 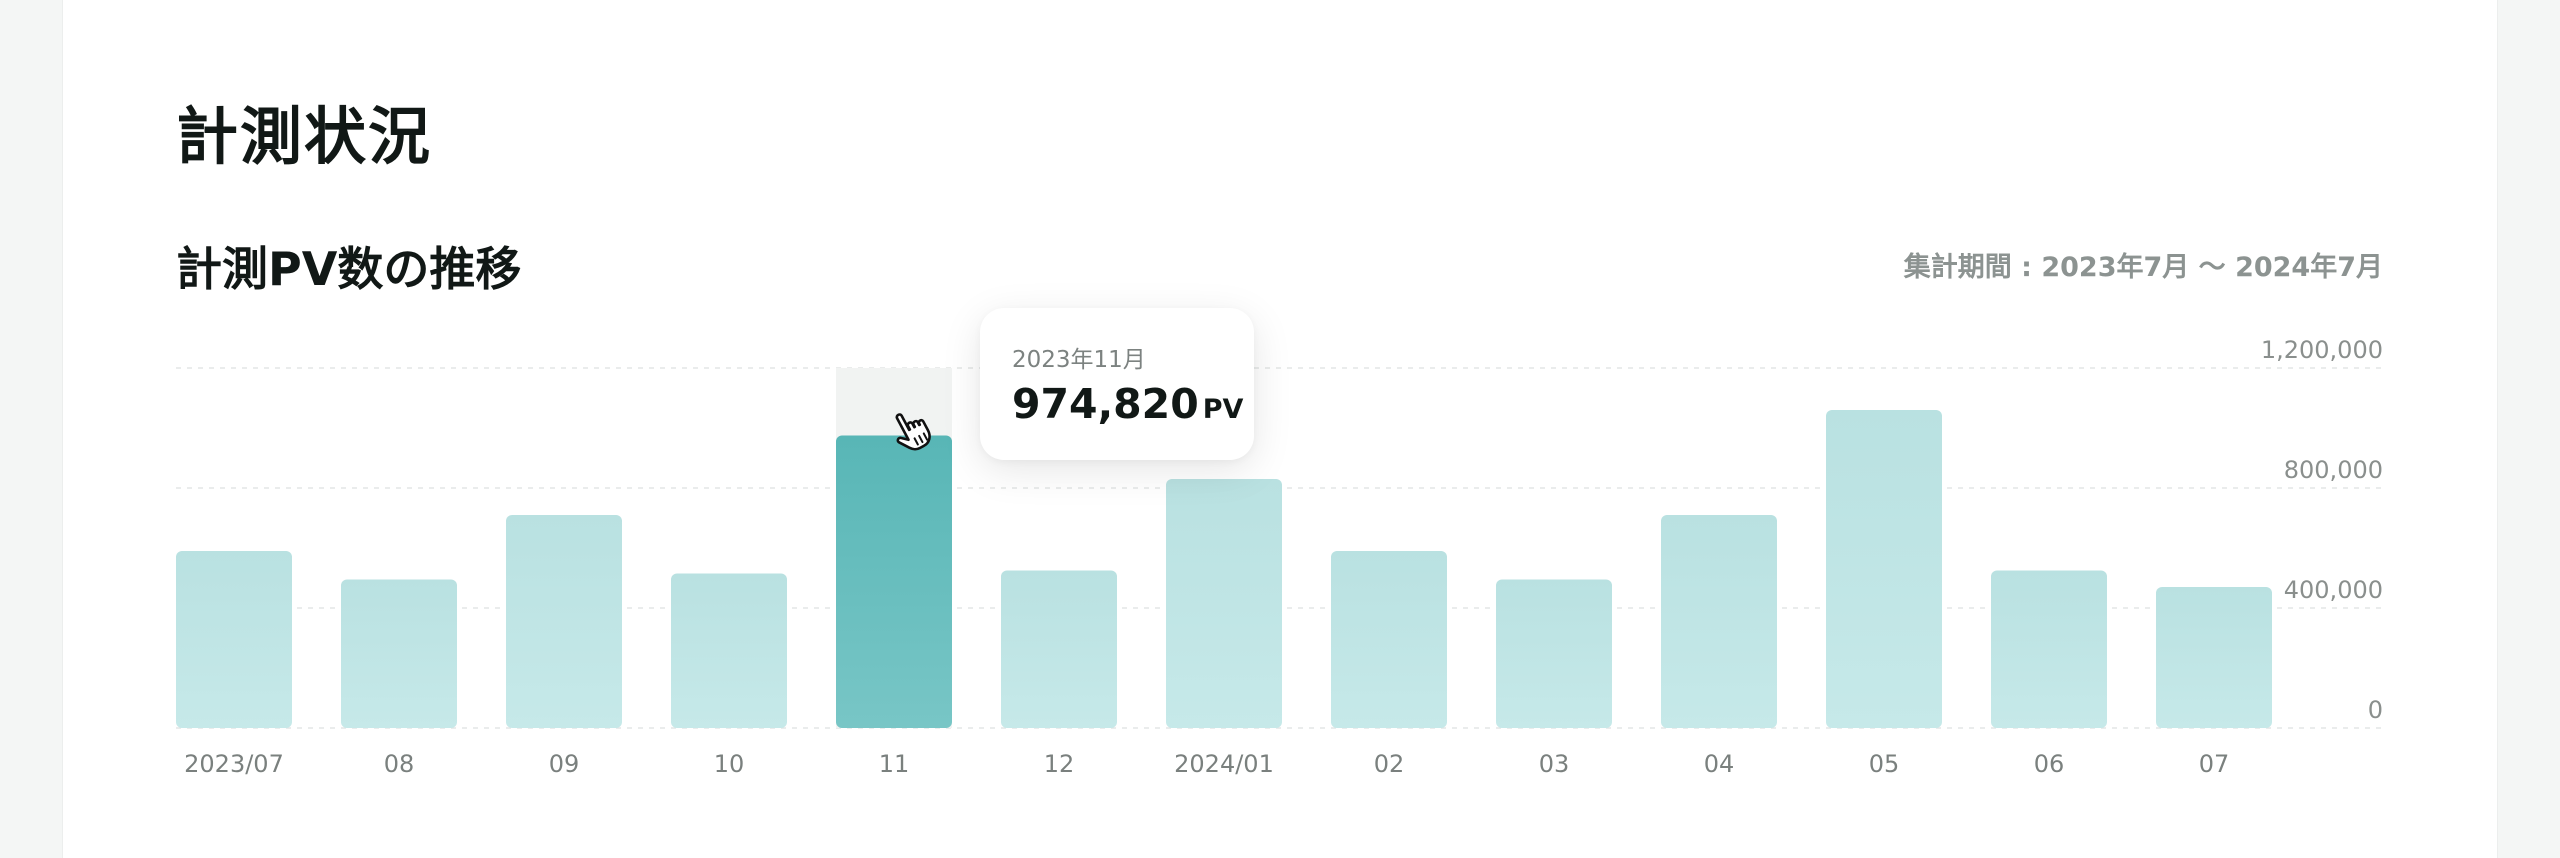 What do you see at coordinates (304, 136) in the screenshot?
I see `page-title: 計測状況` at bounding box center [304, 136].